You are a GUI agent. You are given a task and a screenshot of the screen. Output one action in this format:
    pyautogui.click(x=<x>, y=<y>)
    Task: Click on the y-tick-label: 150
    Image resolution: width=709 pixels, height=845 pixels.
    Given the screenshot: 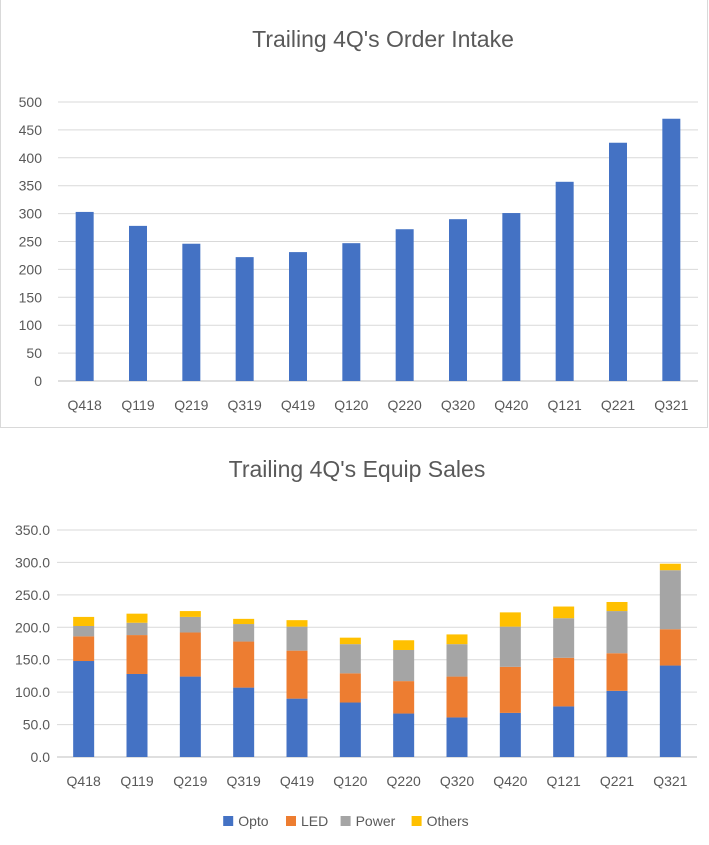 What is the action you would take?
    pyautogui.click(x=31, y=297)
    